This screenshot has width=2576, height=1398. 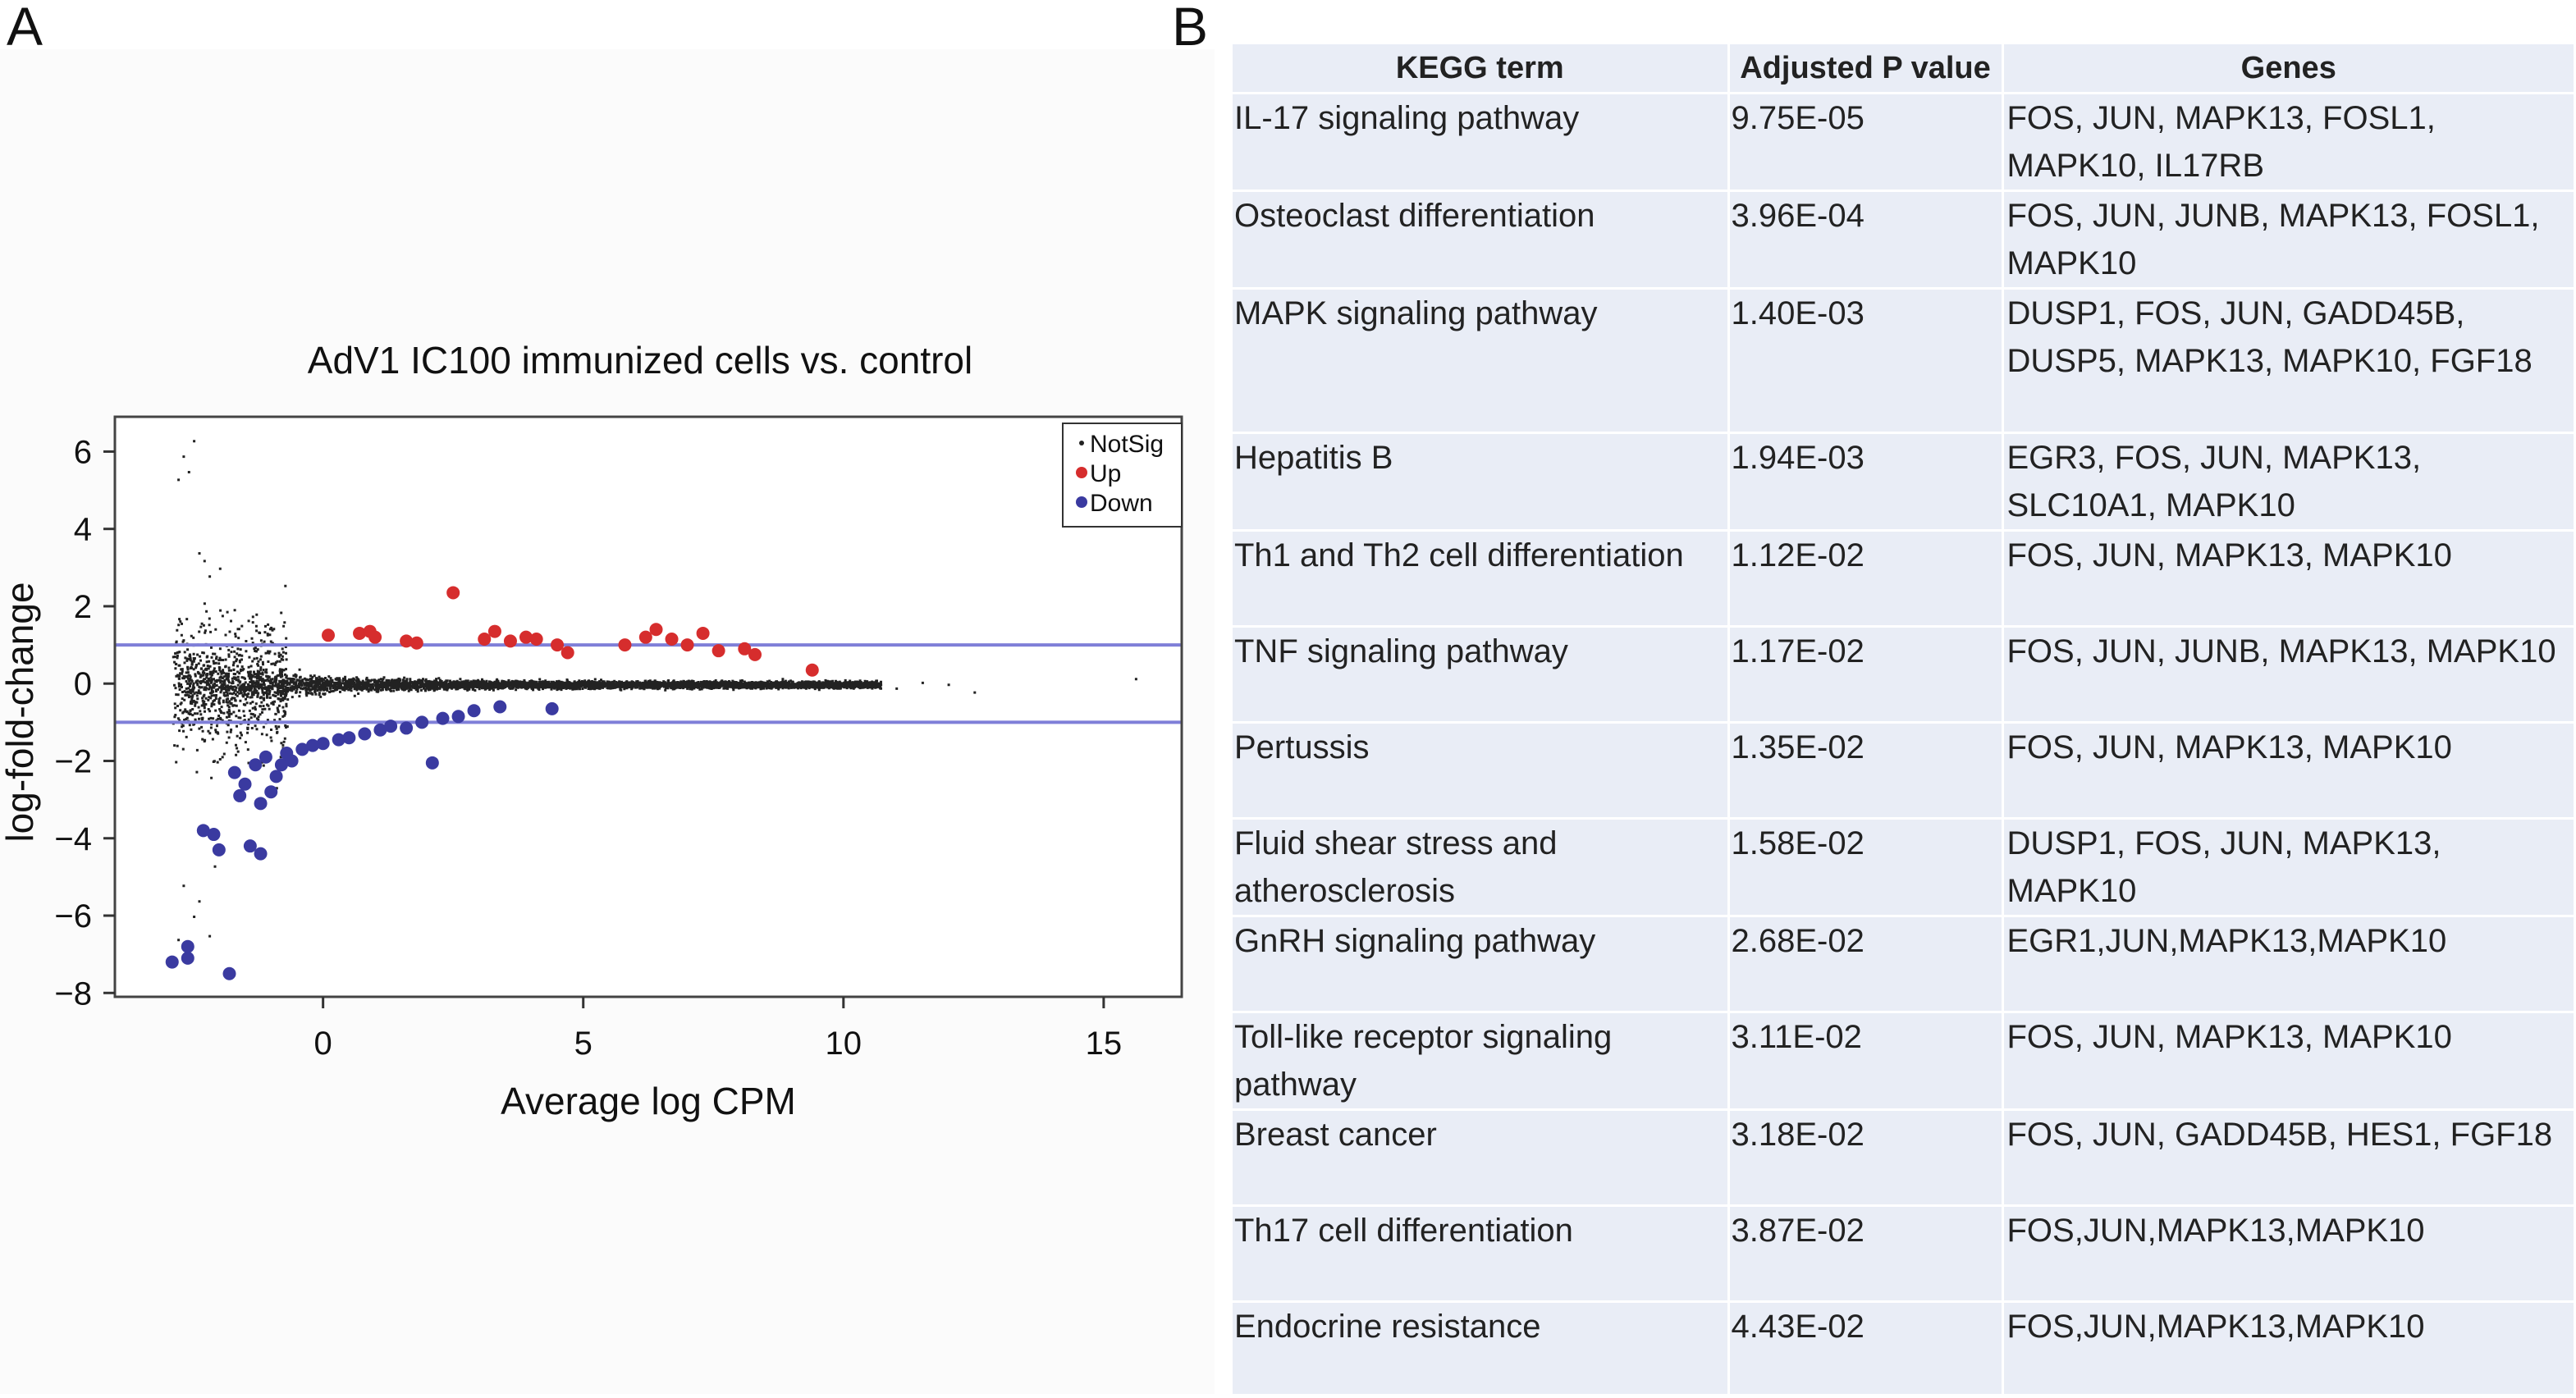 What do you see at coordinates (1903, 69) in the screenshot?
I see `table-header-row: KEGG term Adjusted P value Genes` at bounding box center [1903, 69].